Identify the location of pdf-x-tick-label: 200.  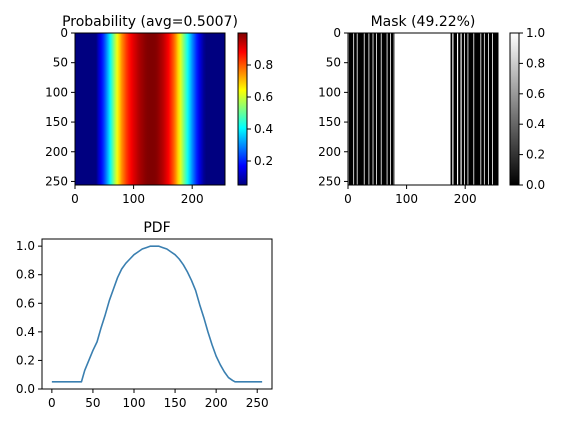
(216, 403).